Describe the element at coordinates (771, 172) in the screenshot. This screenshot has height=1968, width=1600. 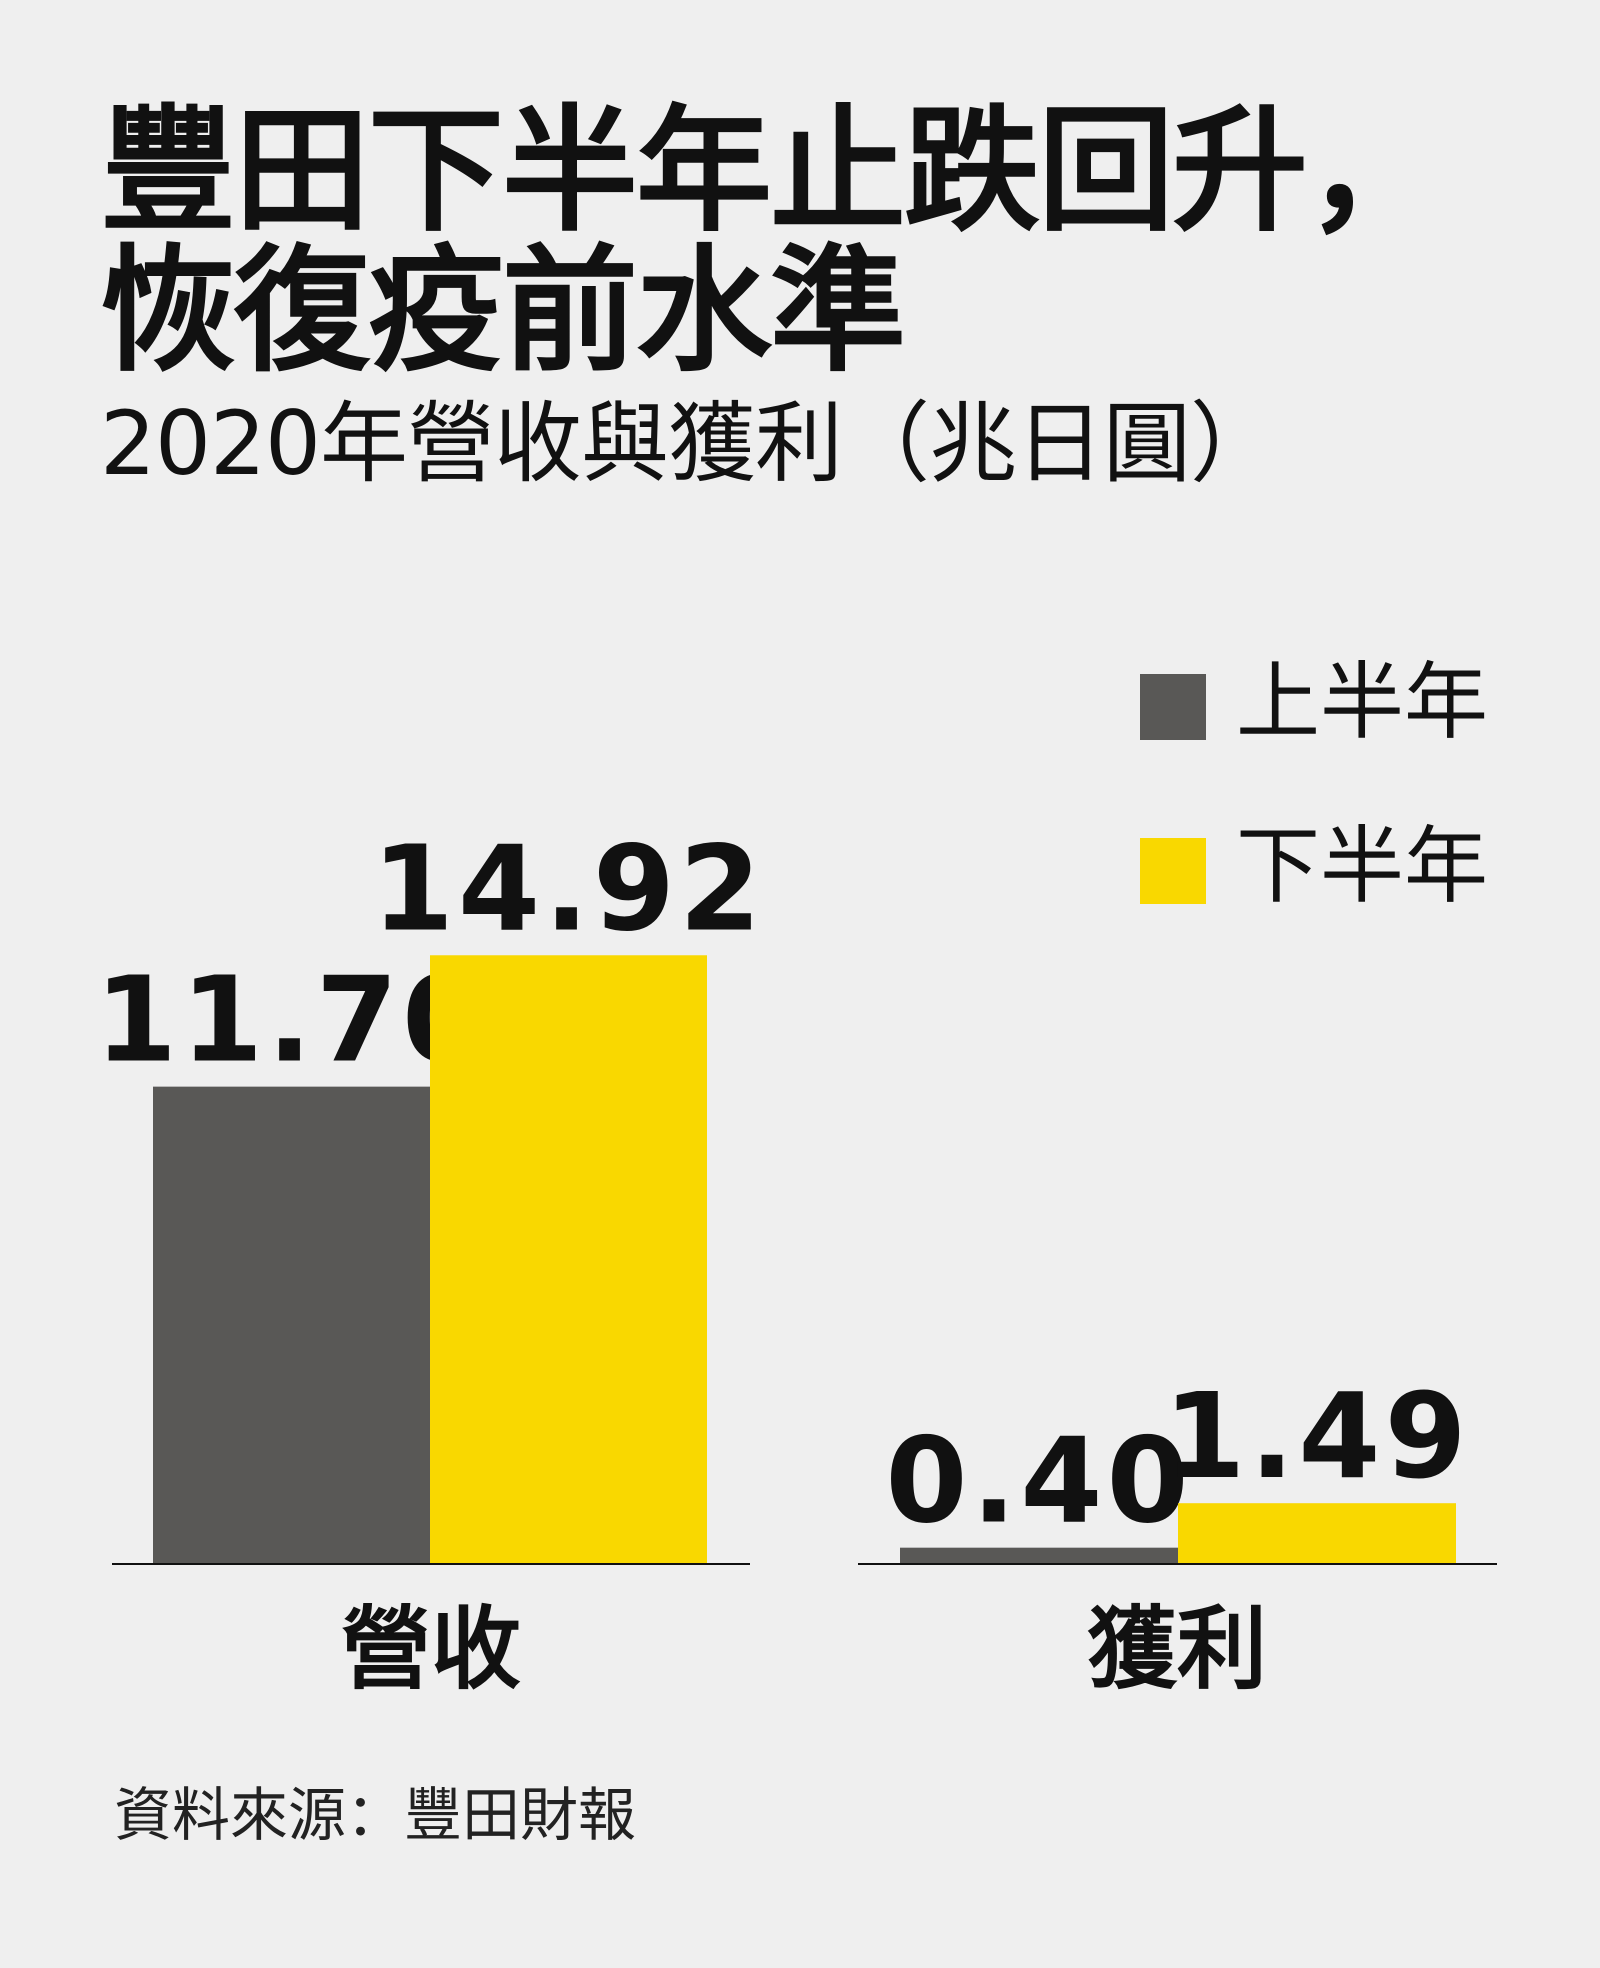
I see `chart-title-line-1: 豐田下半年止跌回升，` at that location.